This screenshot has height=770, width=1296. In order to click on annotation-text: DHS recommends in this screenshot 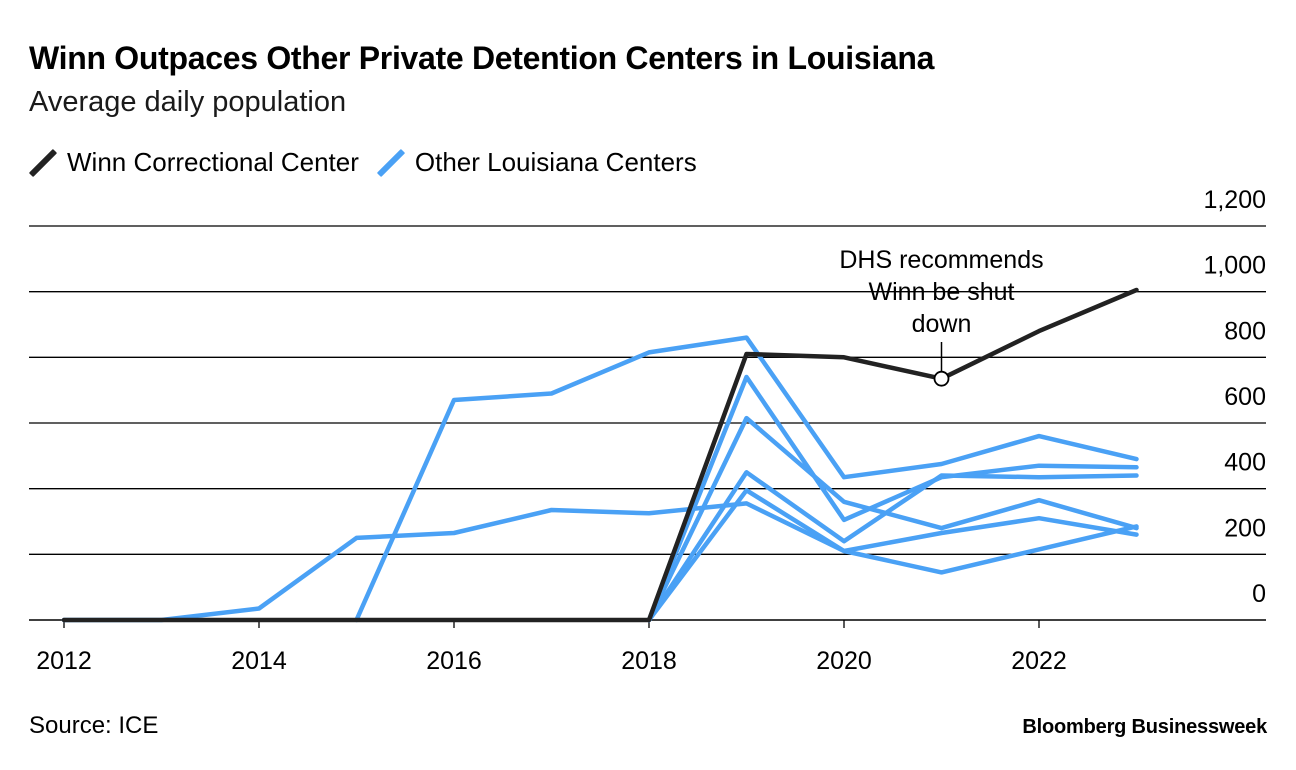, I will do `click(941, 260)`.